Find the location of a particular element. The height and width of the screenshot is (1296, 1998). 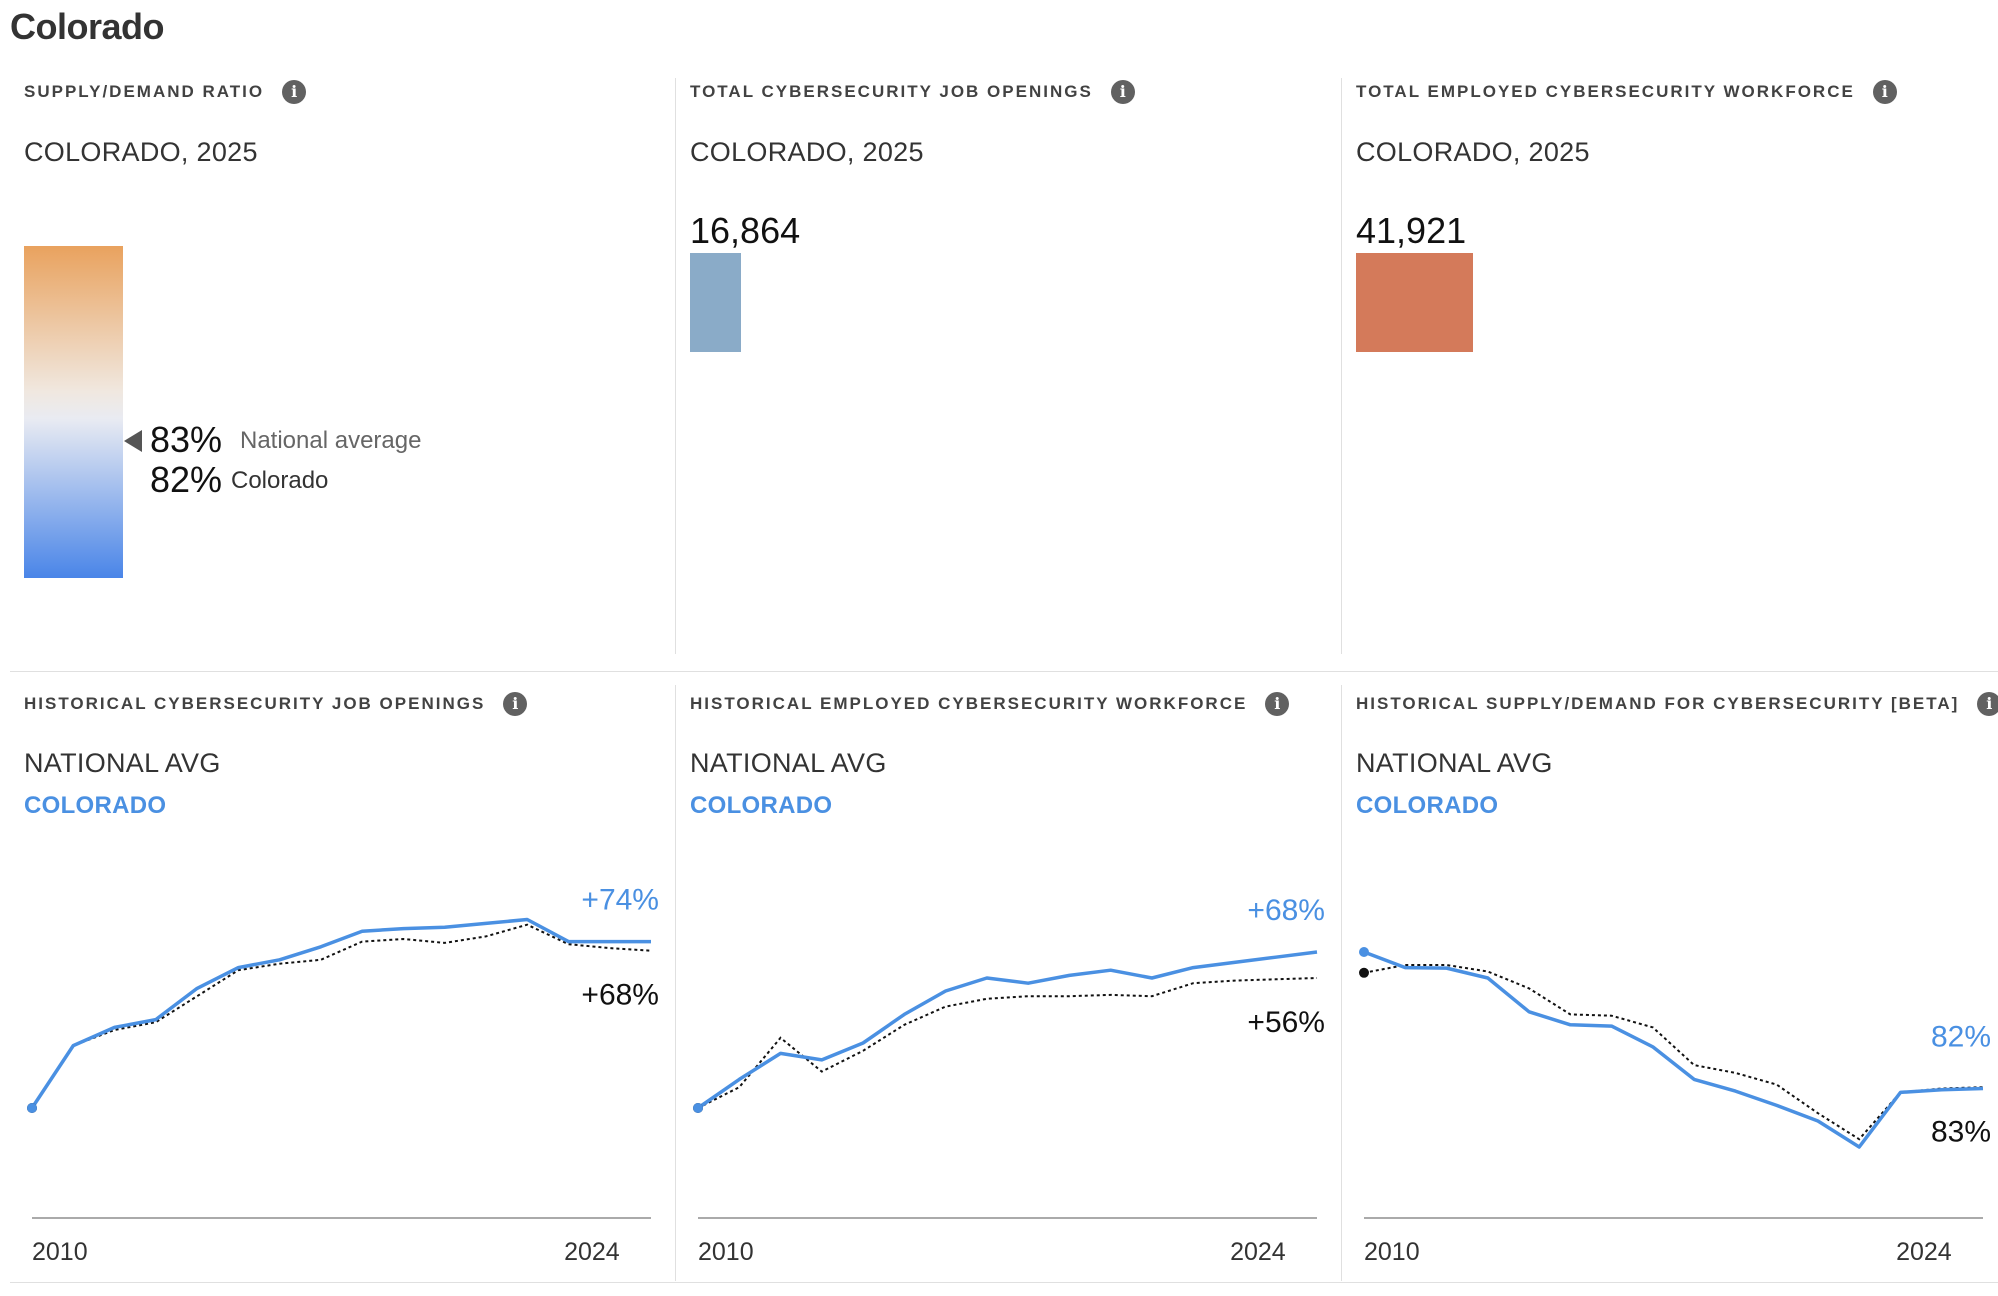

end-label-state: +74% is located at coordinates (620, 900).